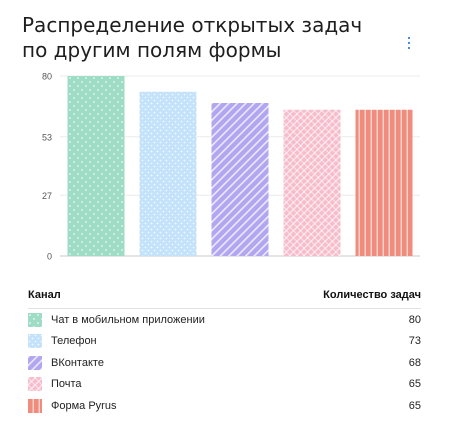 Image resolution: width=451 pixels, height=422 pixels. I want to click on y-tick-label: 53, so click(47, 137).